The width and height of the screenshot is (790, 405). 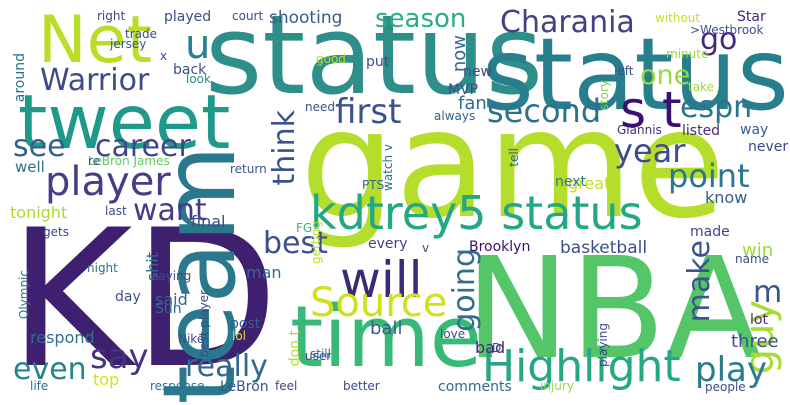 What do you see at coordinates (751, 17) in the screenshot?
I see `word-star: Star` at bounding box center [751, 17].